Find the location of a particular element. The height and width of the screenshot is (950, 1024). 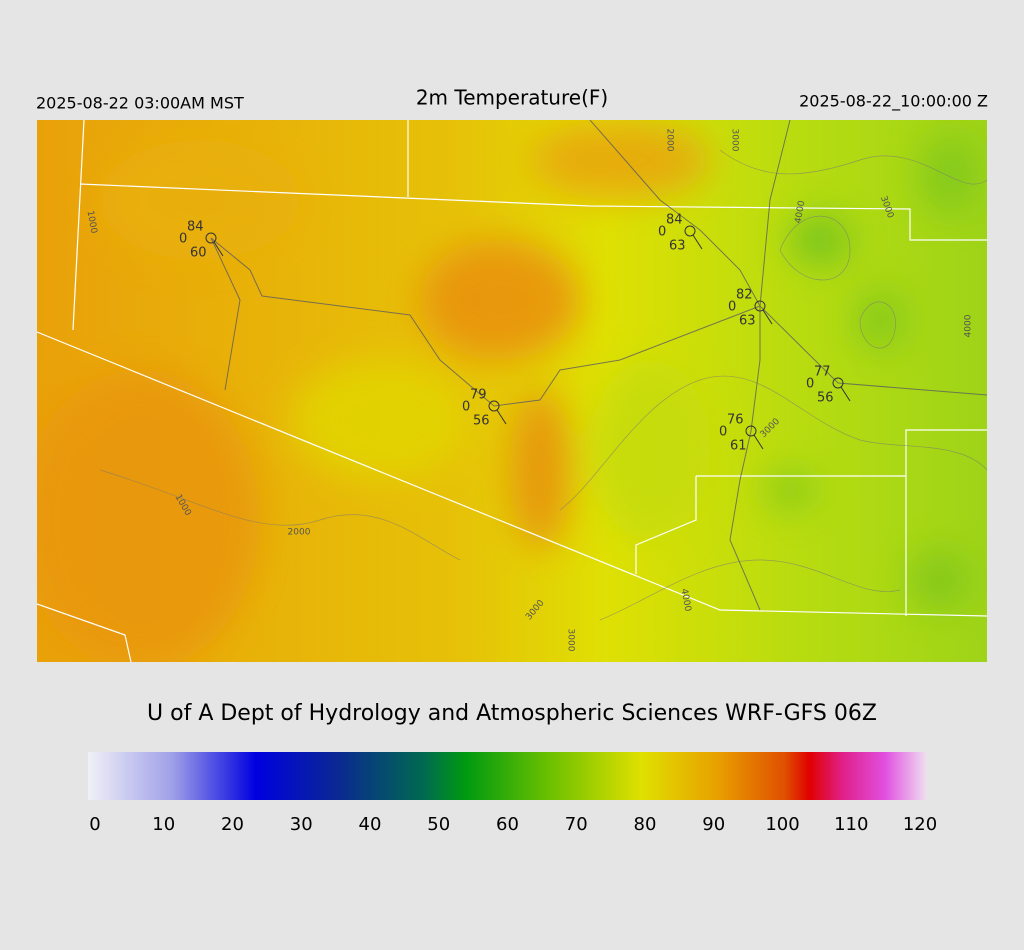

colorbar-tick-label: 40 is located at coordinates (370, 824).